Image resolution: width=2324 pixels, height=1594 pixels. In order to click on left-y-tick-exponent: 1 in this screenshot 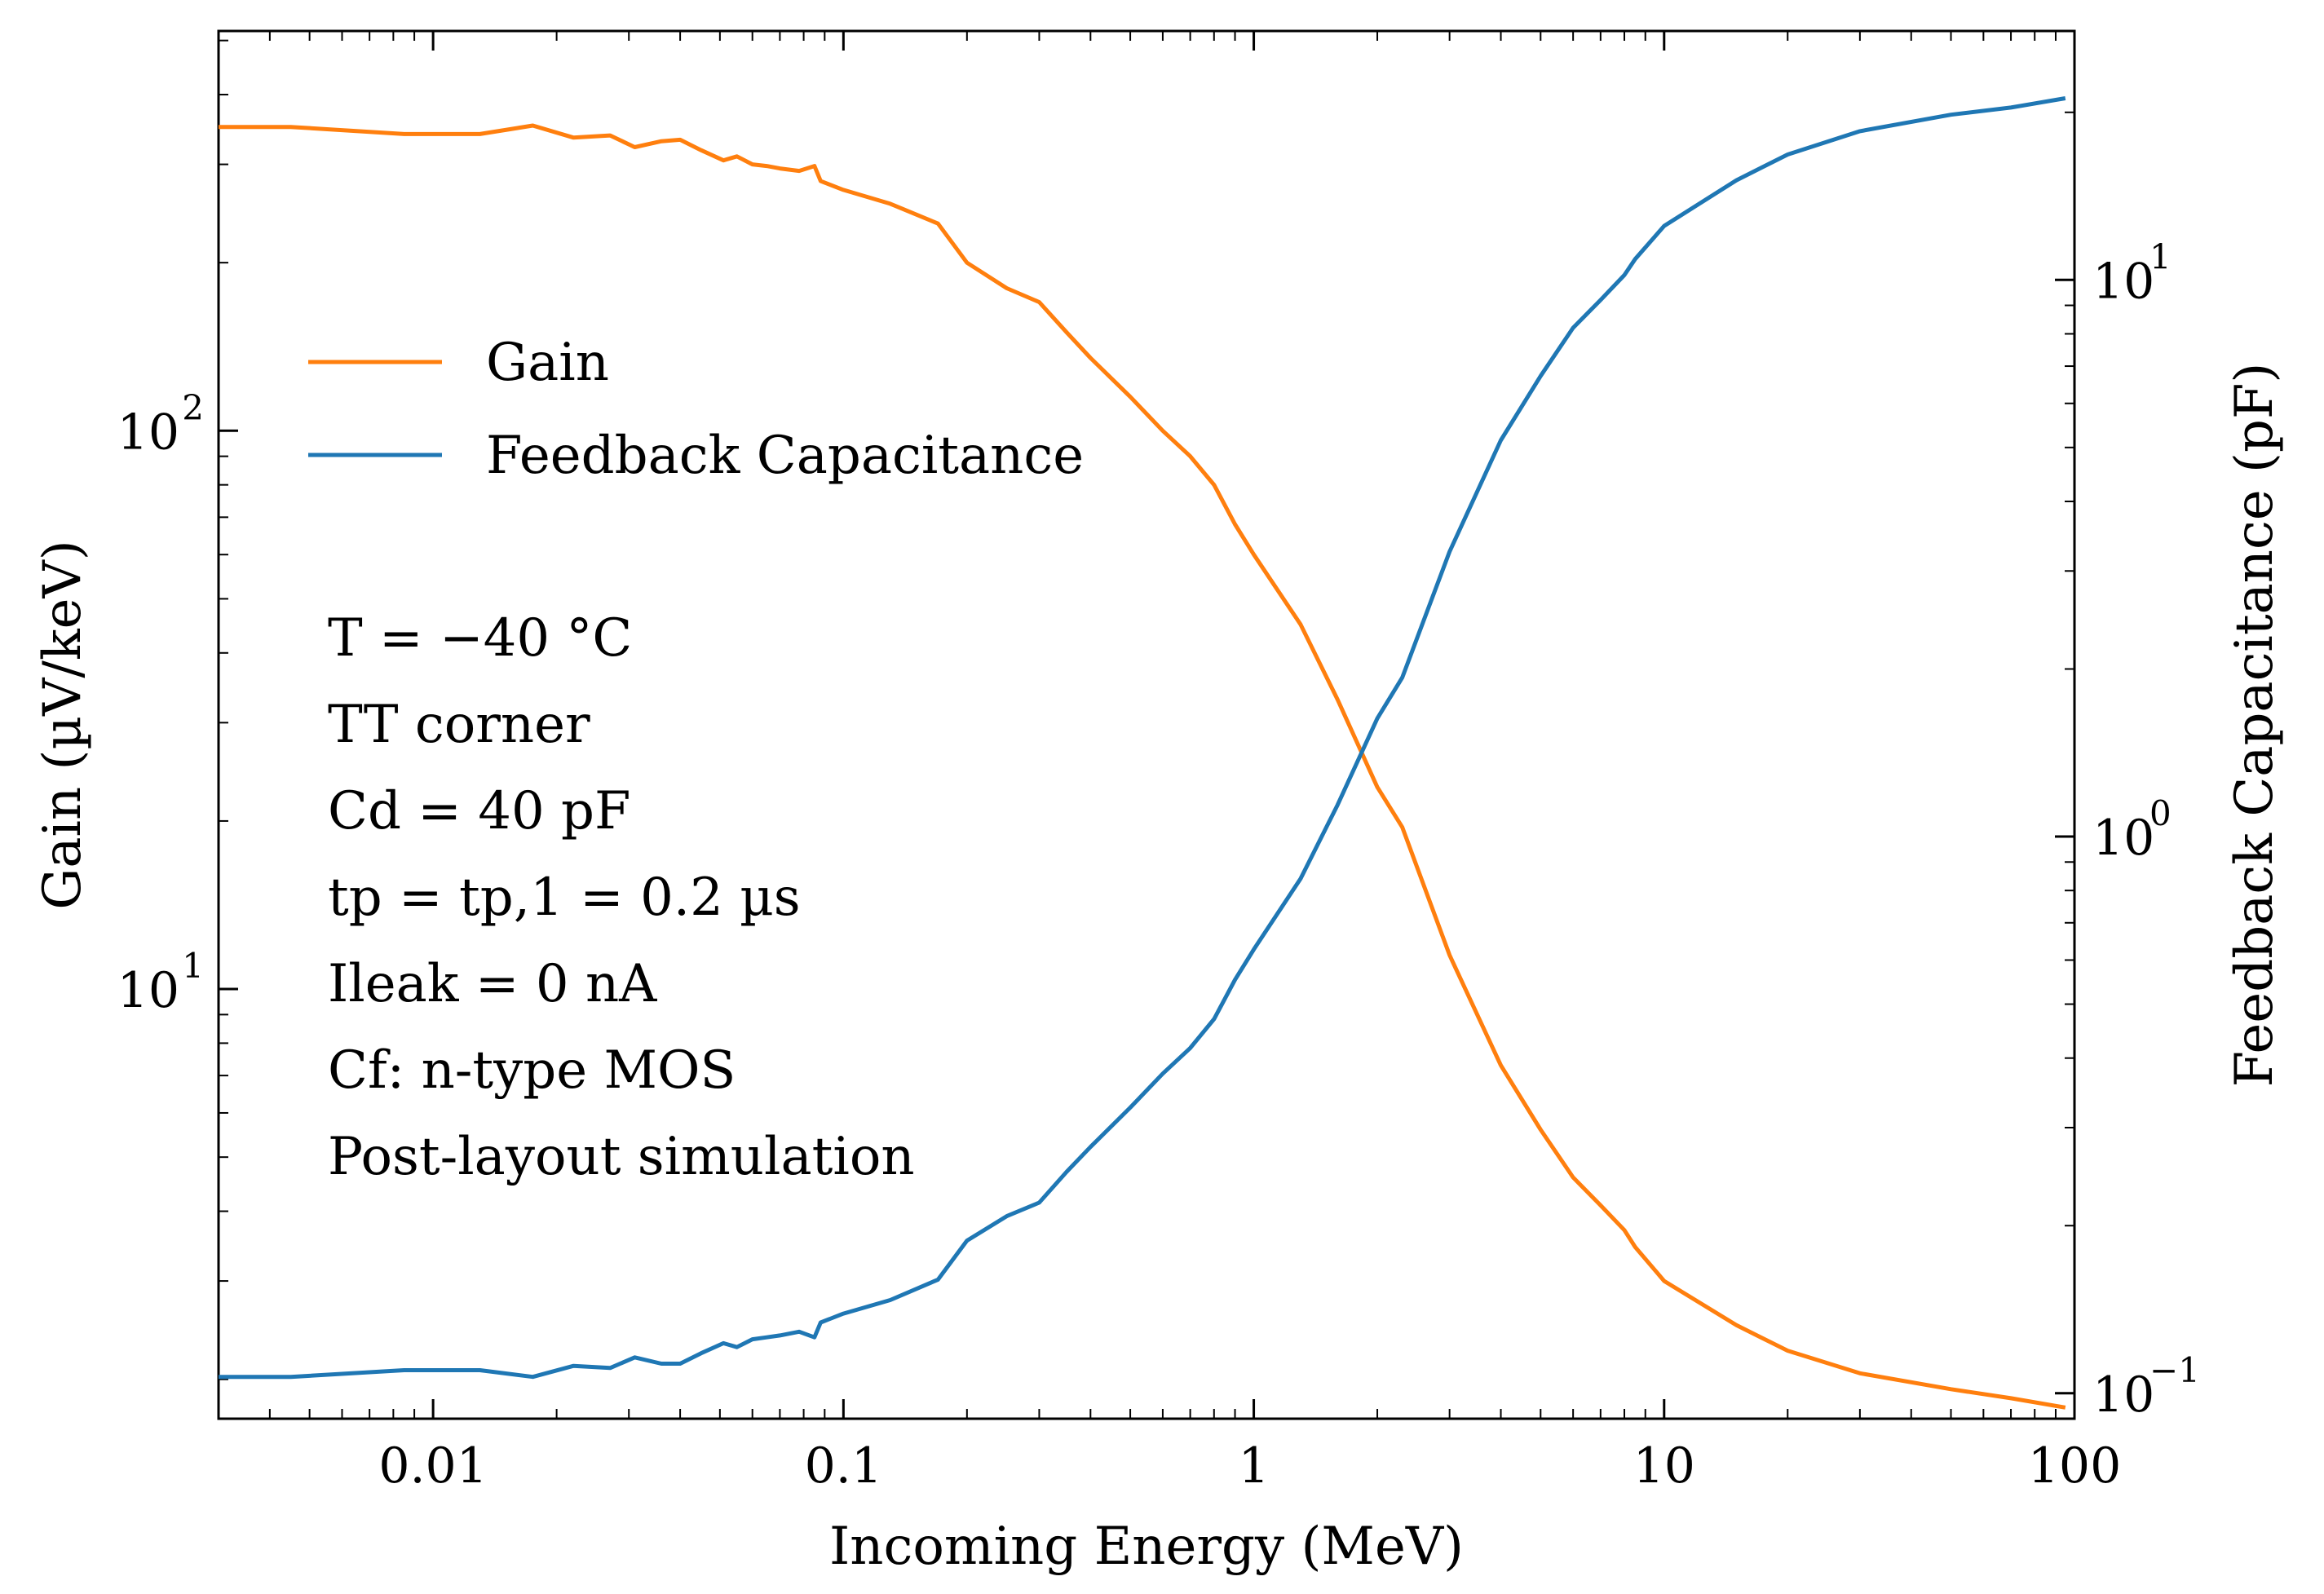, I will do `click(193, 966)`.